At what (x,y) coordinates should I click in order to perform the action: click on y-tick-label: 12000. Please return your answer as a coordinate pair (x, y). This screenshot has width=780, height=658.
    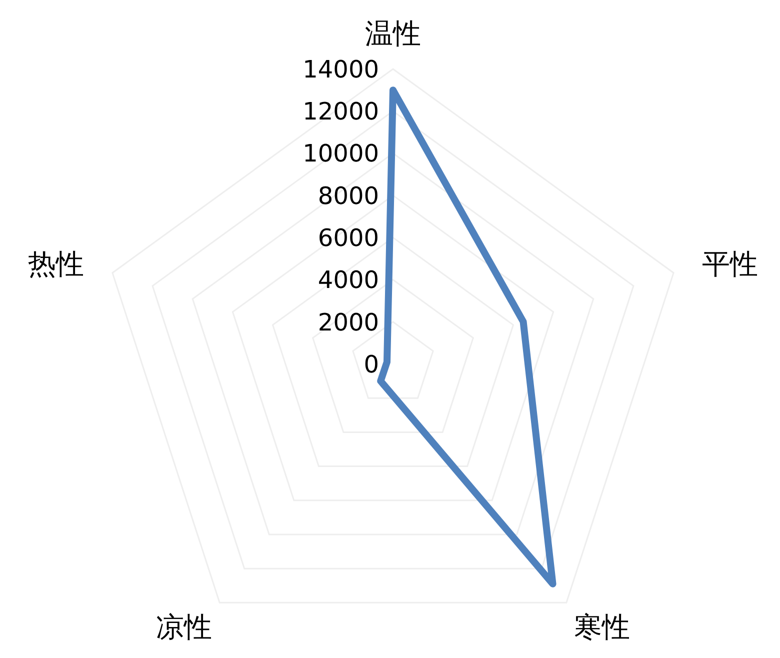
    Looking at the image, I should click on (340, 112).